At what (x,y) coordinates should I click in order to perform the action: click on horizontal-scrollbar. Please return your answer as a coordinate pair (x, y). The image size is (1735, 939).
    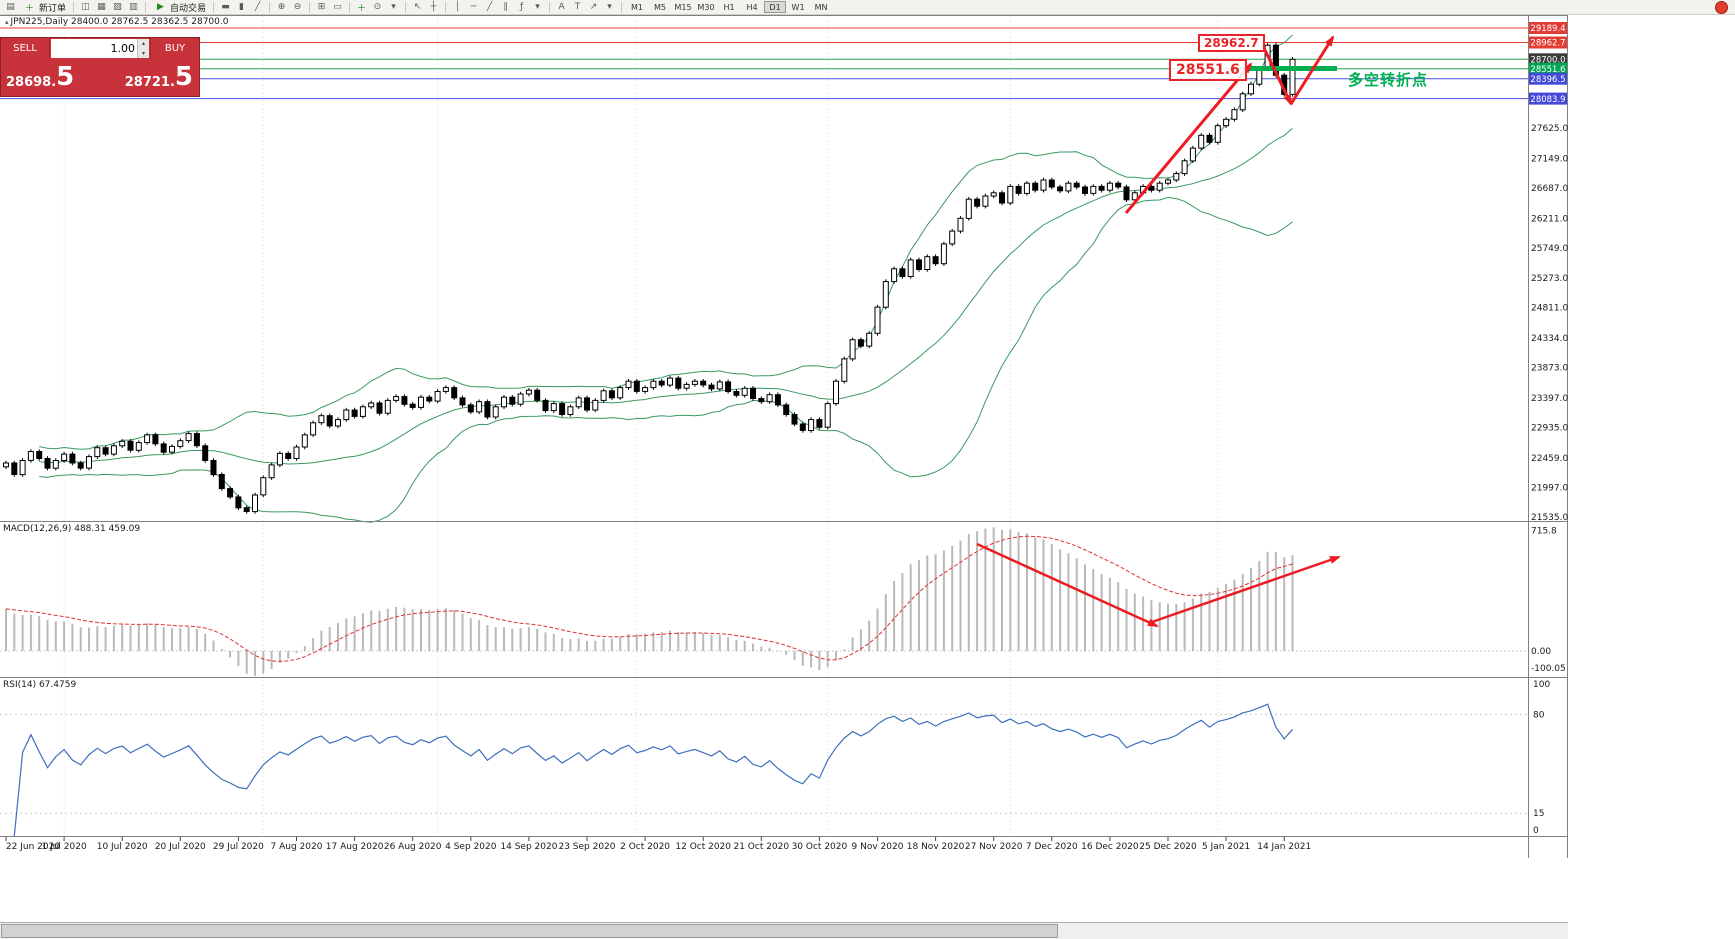
    Looking at the image, I should click on (784, 930).